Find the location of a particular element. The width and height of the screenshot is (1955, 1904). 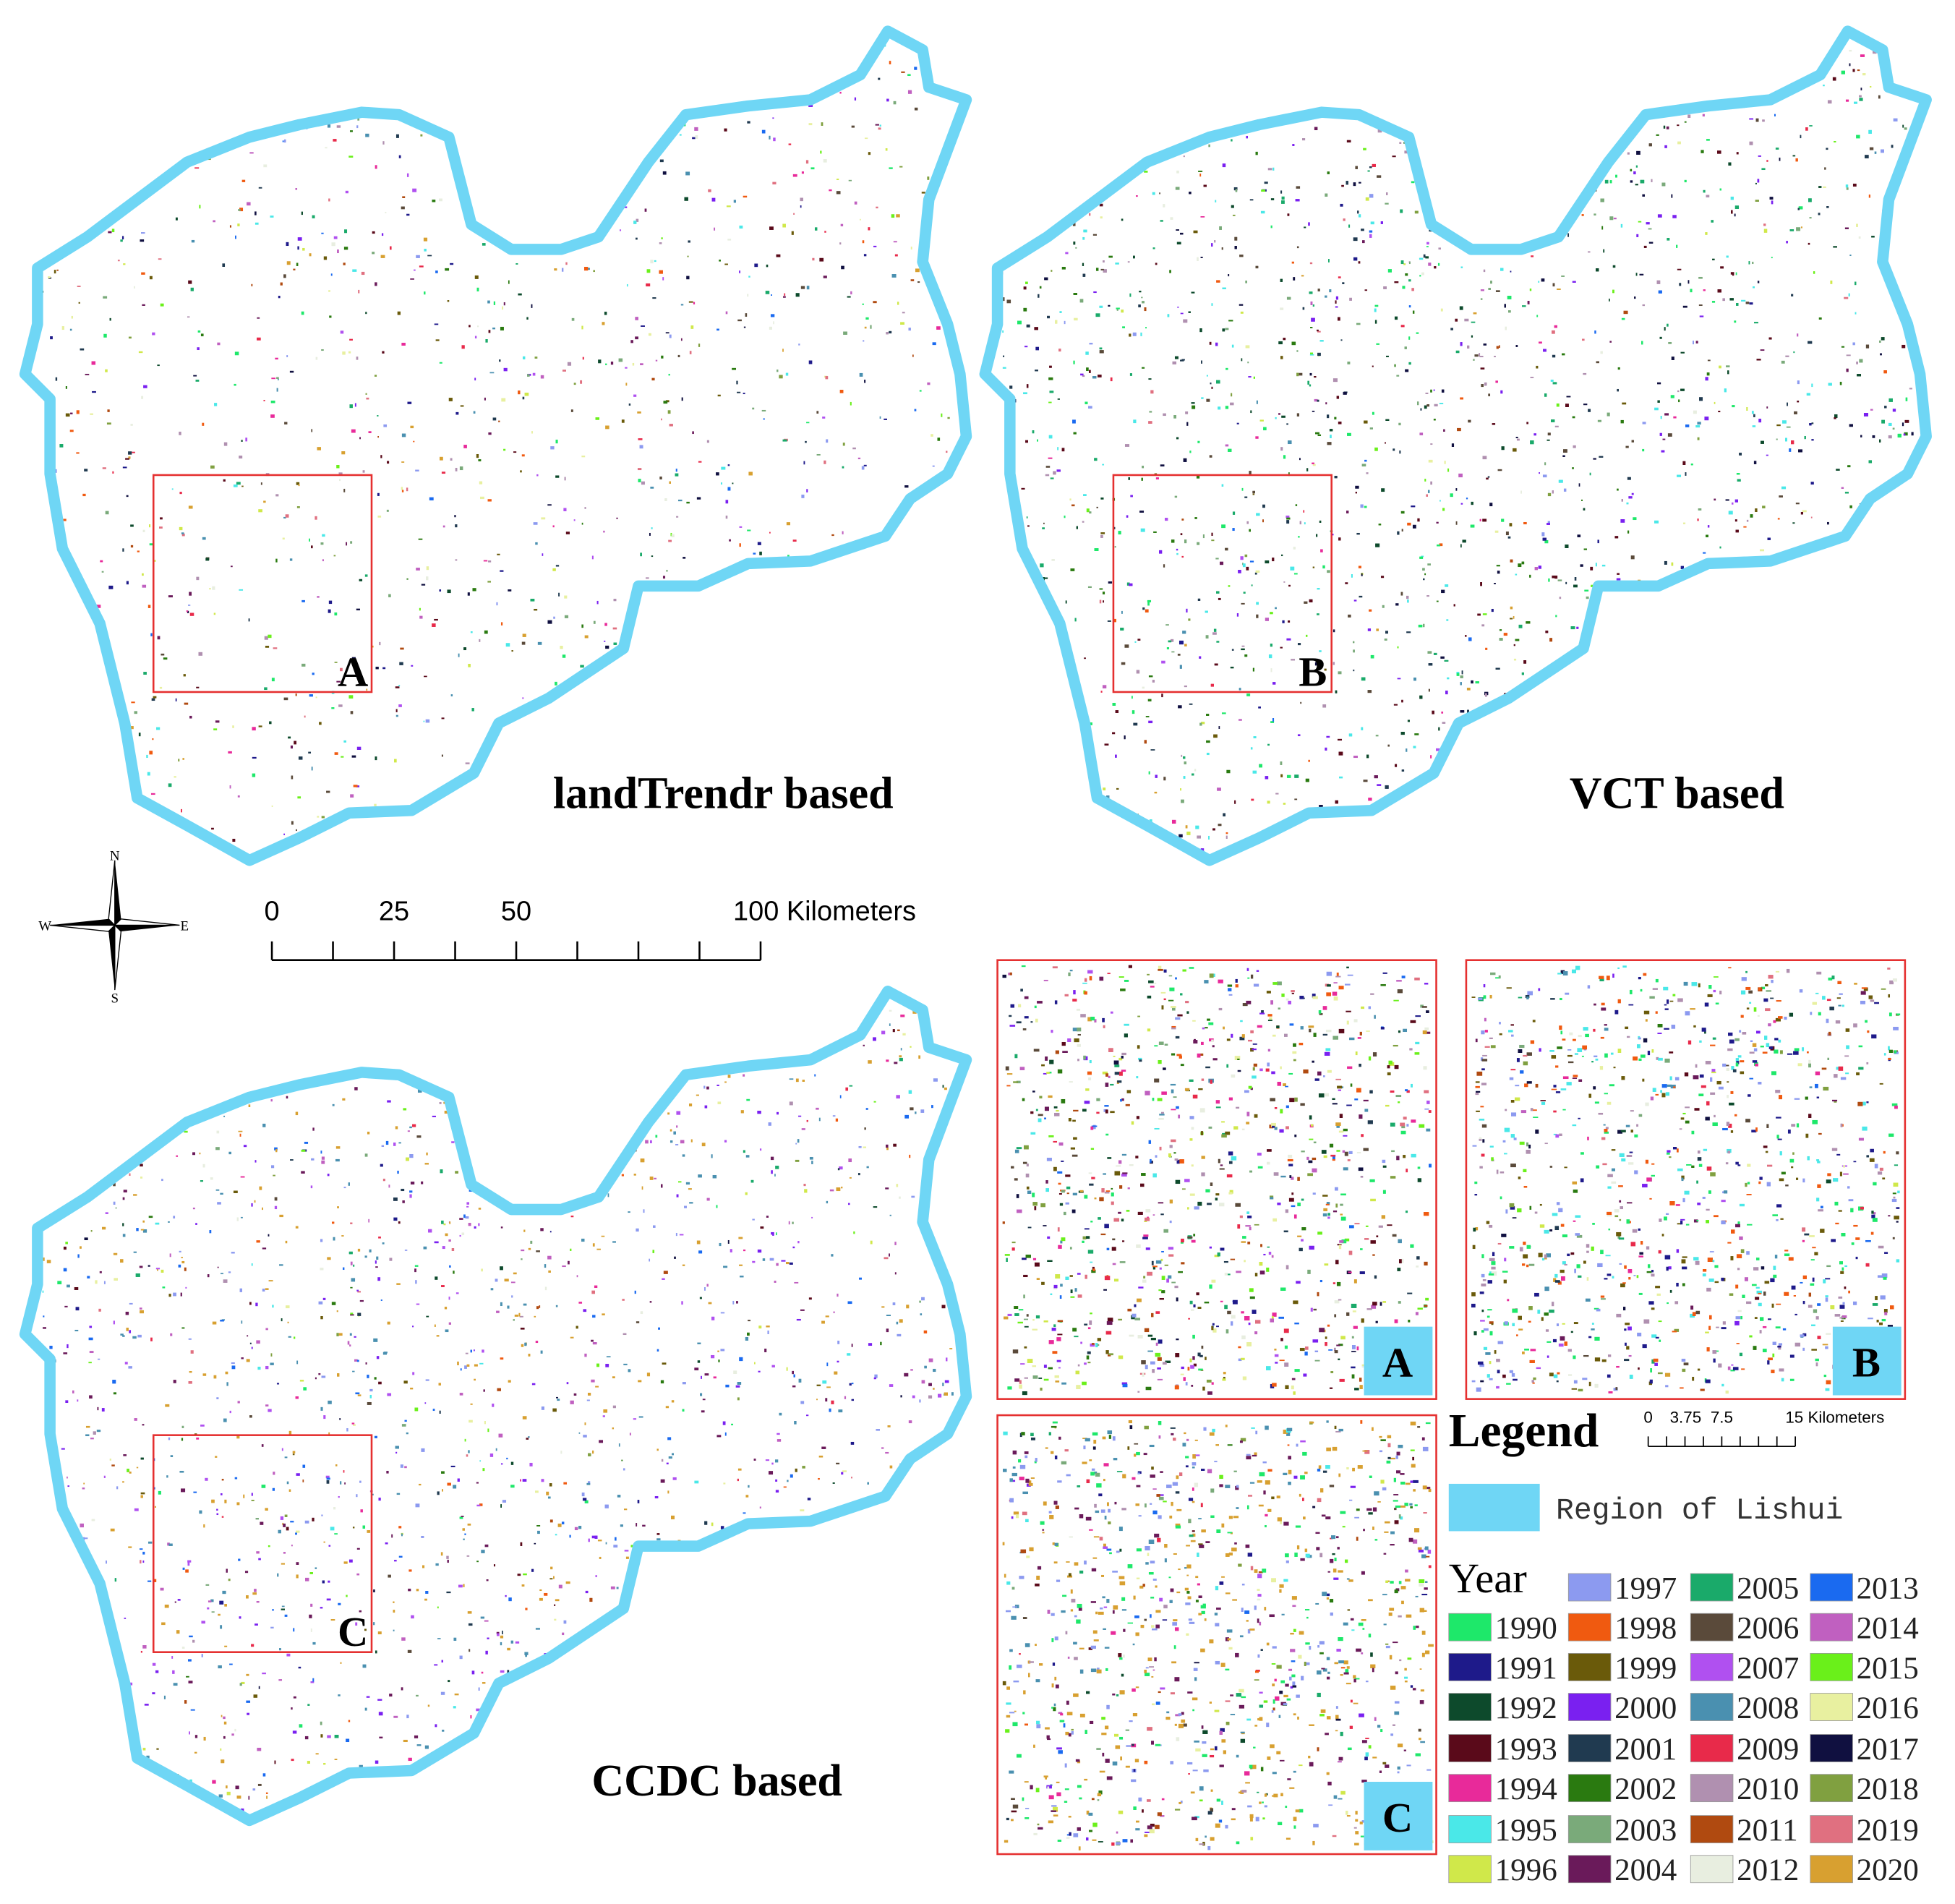

compass-arrow is located at coordinates (112, 893).